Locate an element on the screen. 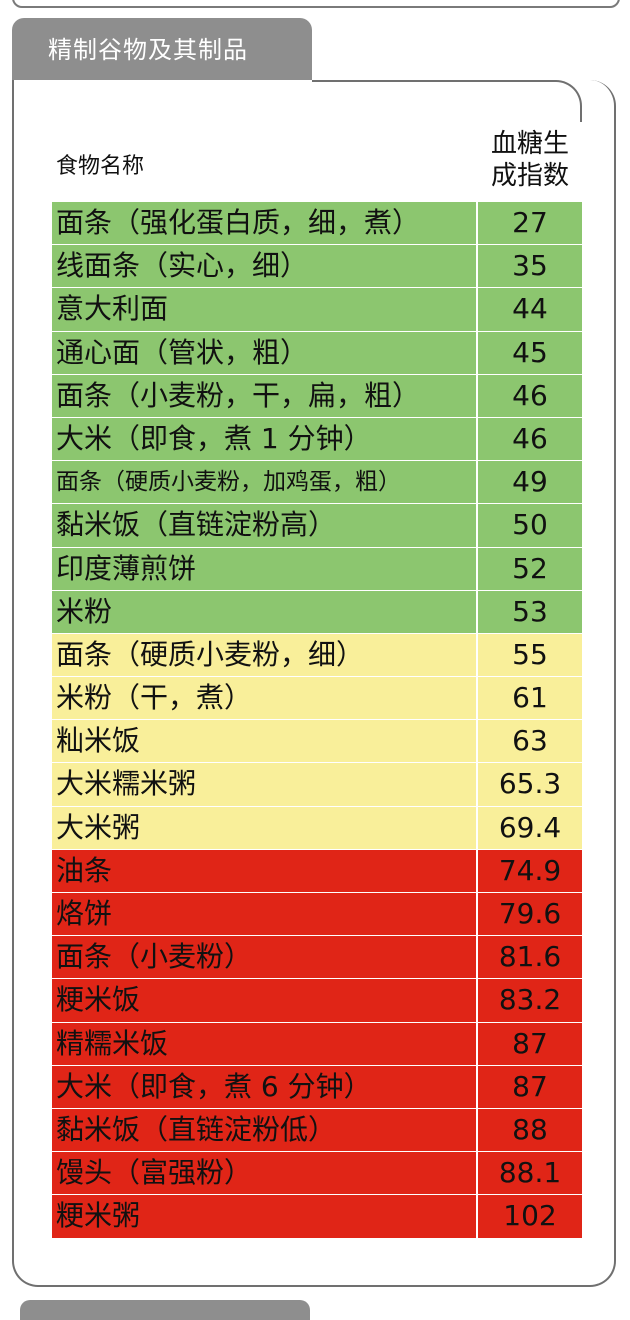 The height and width of the screenshot is (1320, 630). table-row: 大米粥 69.4 is located at coordinates (317, 828).